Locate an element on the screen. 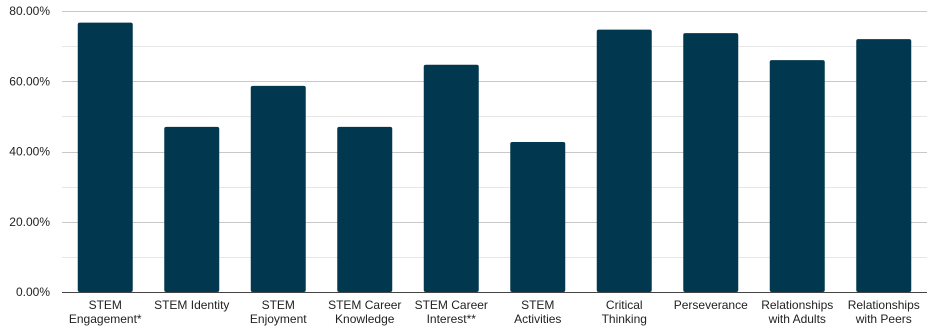 The width and height of the screenshot is (932, 329). y-axis-tick-labels: 0.00% 20.00% 40.00% 60.00% 80.00% is located at coordinates (29, 151).